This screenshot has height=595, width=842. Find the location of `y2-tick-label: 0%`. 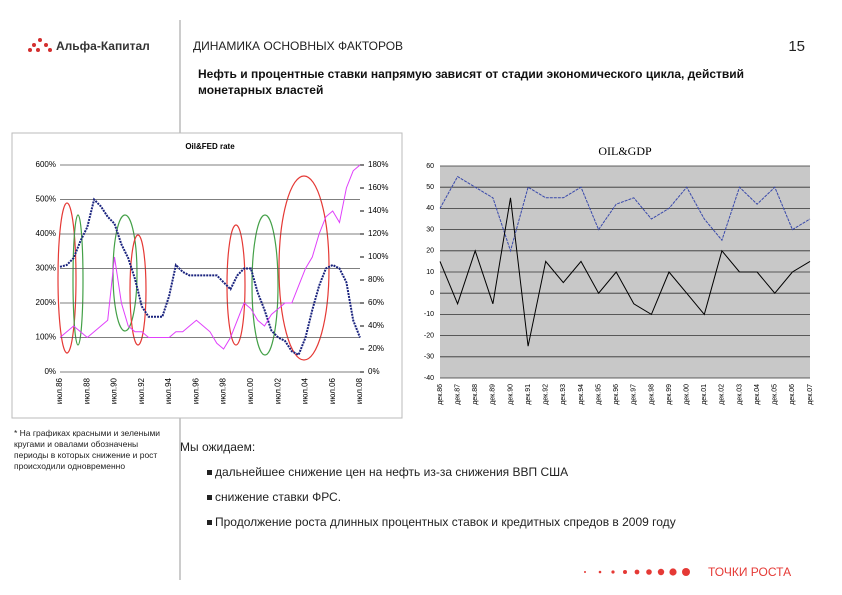

y2-tick-label: 0% is located at coordinates (374, 371).